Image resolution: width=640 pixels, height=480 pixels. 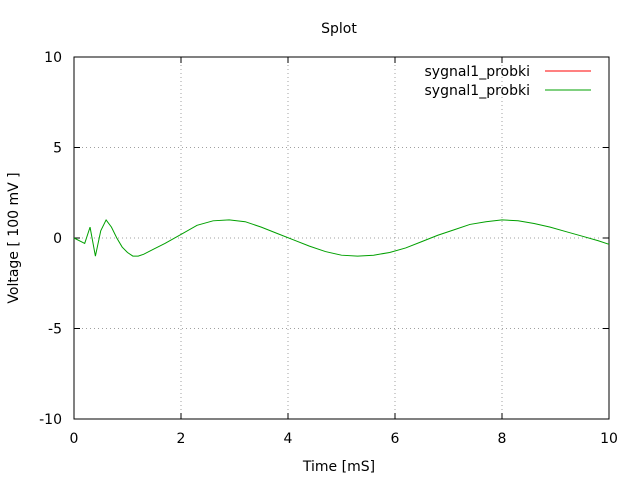 What do you see at coordinates (339, 29) in the screenshot?
I see `chart-title: Splot` at bounding box center [339, 29].